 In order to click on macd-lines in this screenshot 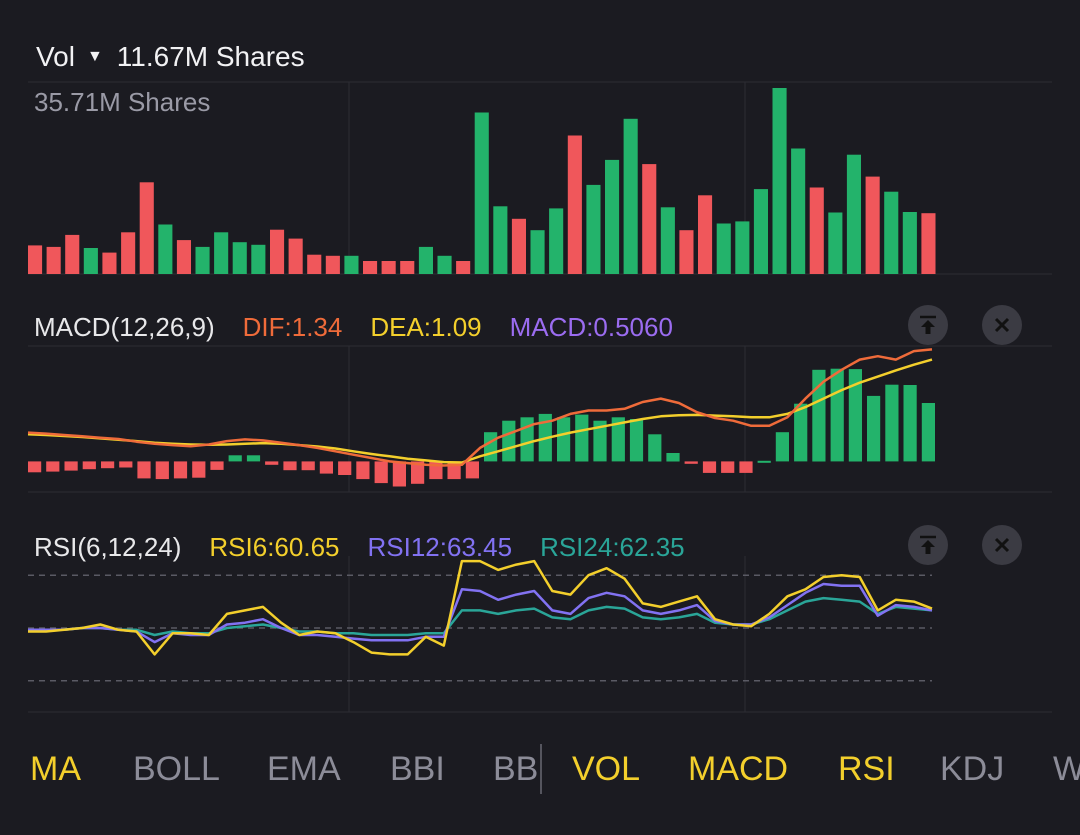, I will do `click(480, 407)`.